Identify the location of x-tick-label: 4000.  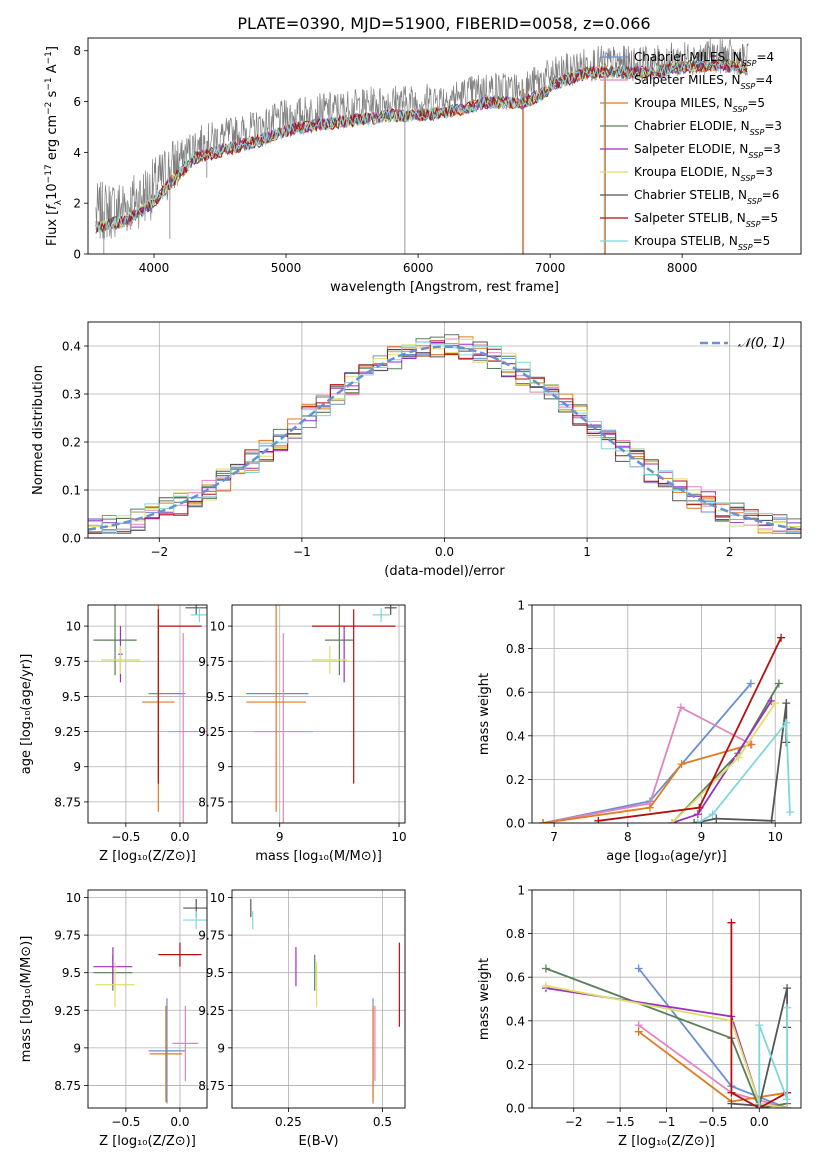
(154, 268).